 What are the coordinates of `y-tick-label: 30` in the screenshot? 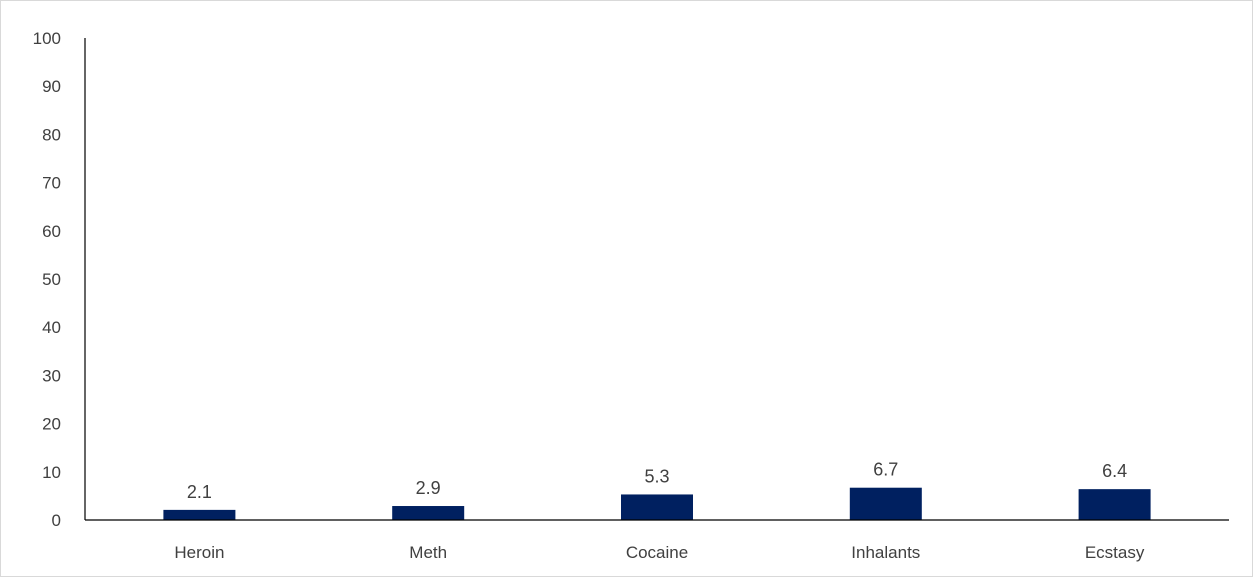 It's located at (51, 375).